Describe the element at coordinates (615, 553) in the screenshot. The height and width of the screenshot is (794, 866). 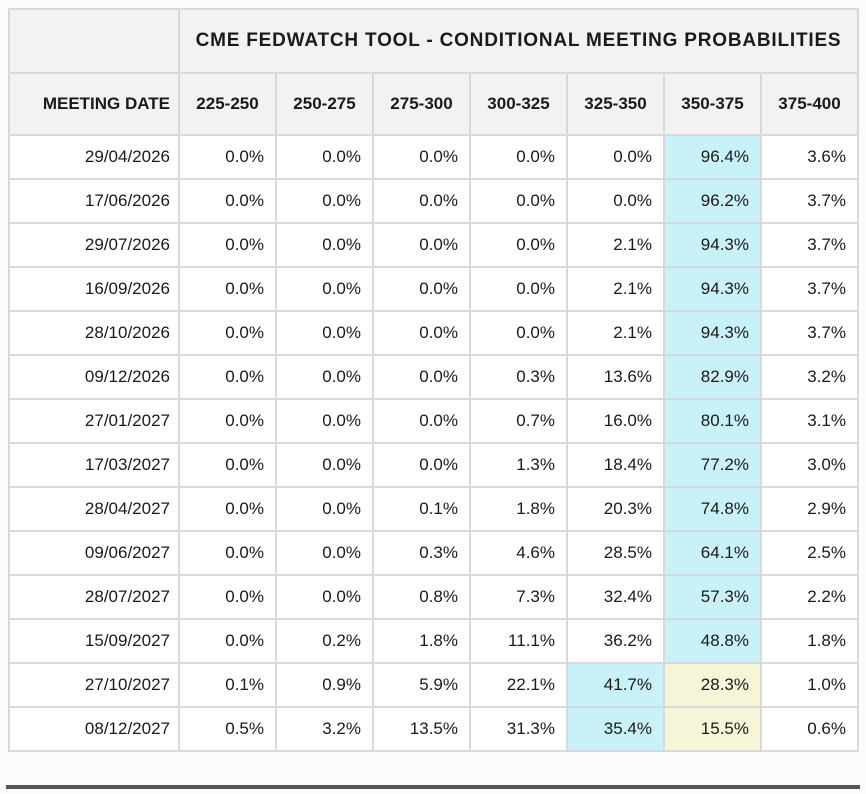
I see `probability-cell: 28.5%` at that location.